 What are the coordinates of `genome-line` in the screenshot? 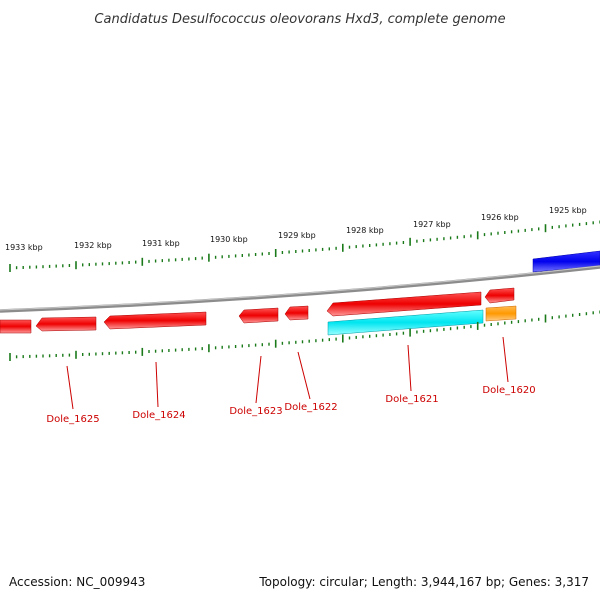 It's located at (300, 289).